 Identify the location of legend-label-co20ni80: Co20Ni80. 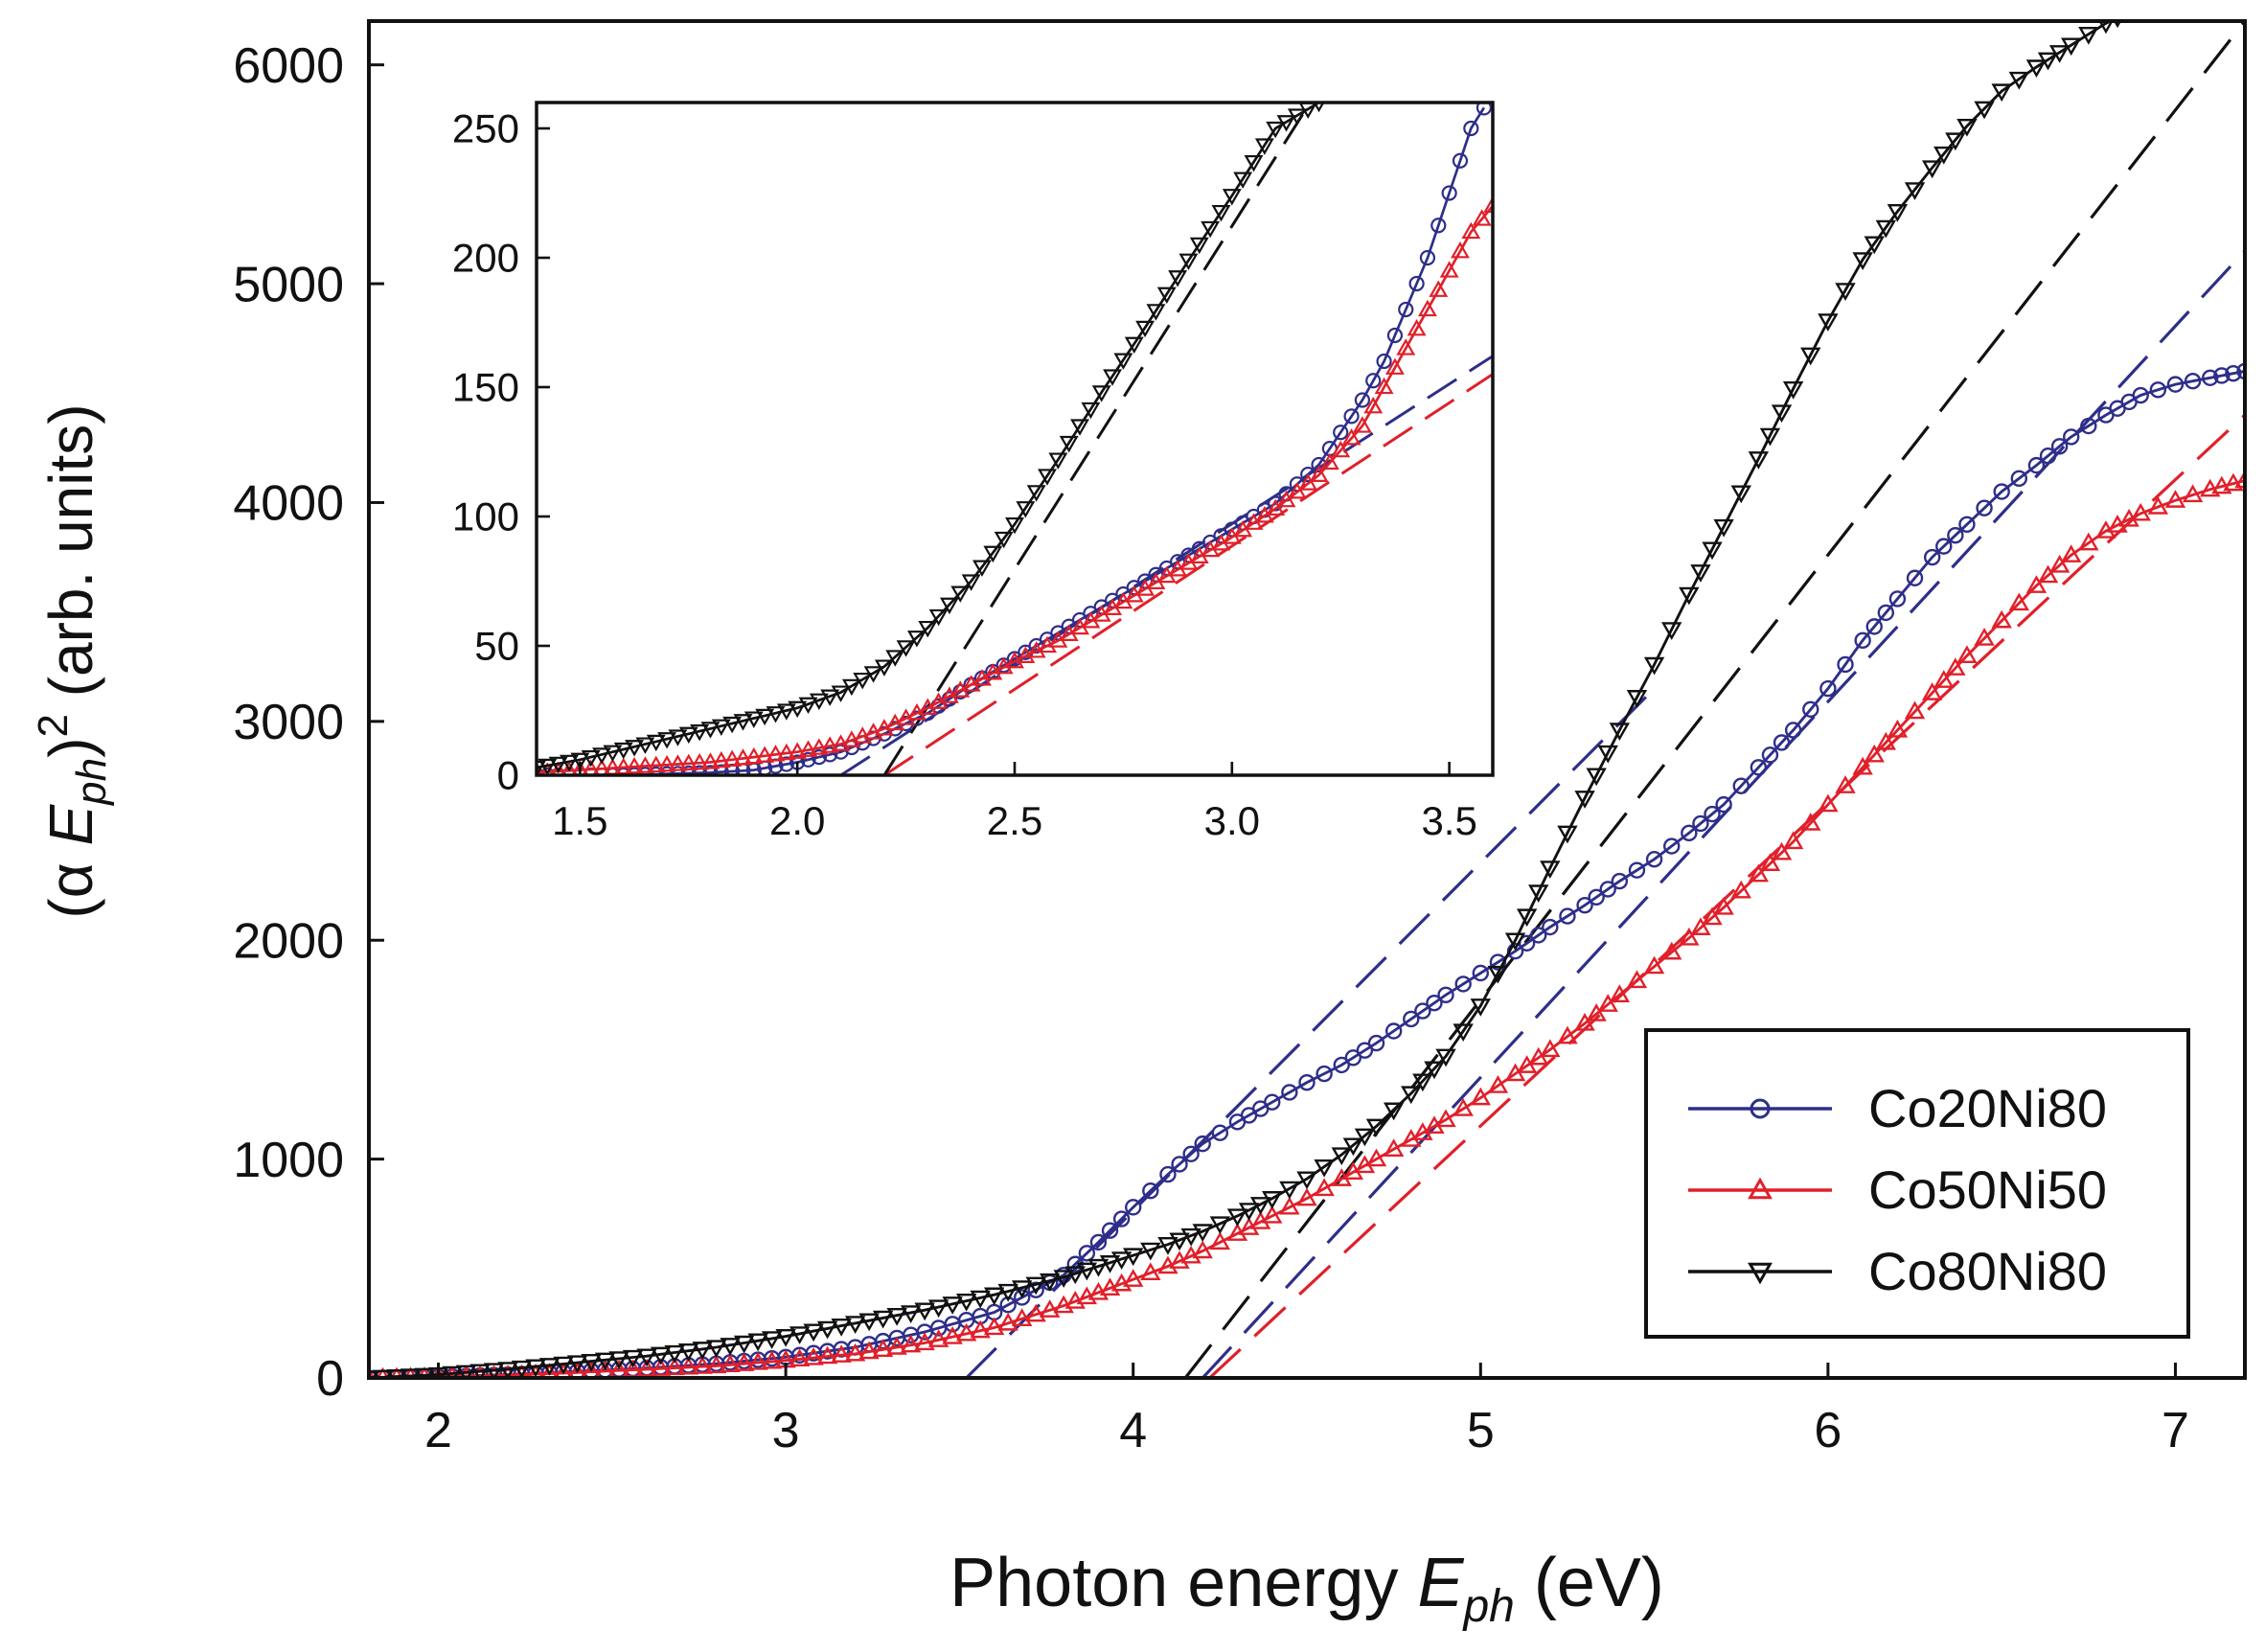
(1987, 1108).